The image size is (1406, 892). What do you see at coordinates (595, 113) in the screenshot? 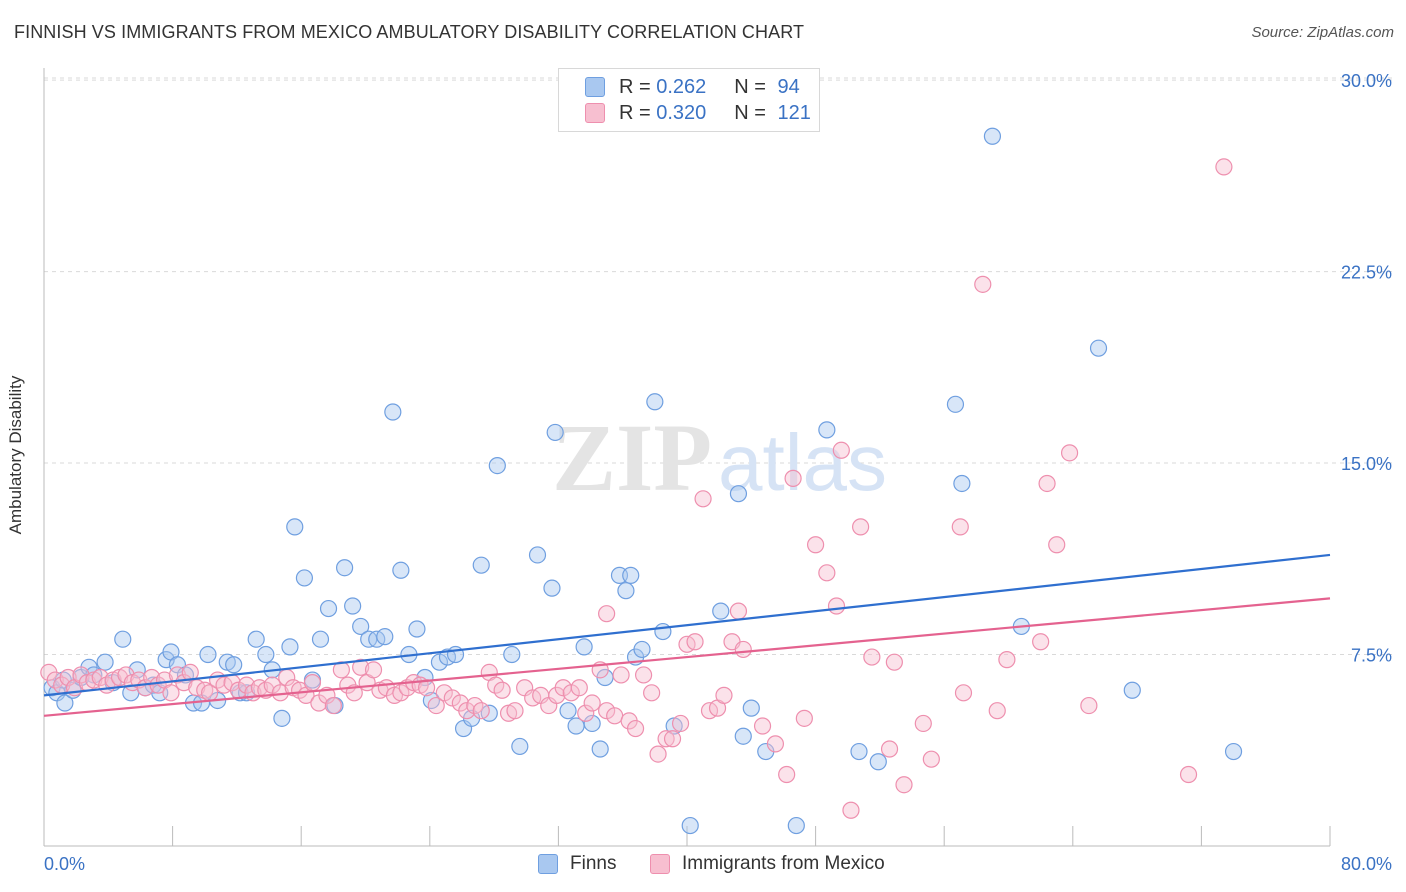
I see `mexico-swatch` at bounding box center [595, 113].